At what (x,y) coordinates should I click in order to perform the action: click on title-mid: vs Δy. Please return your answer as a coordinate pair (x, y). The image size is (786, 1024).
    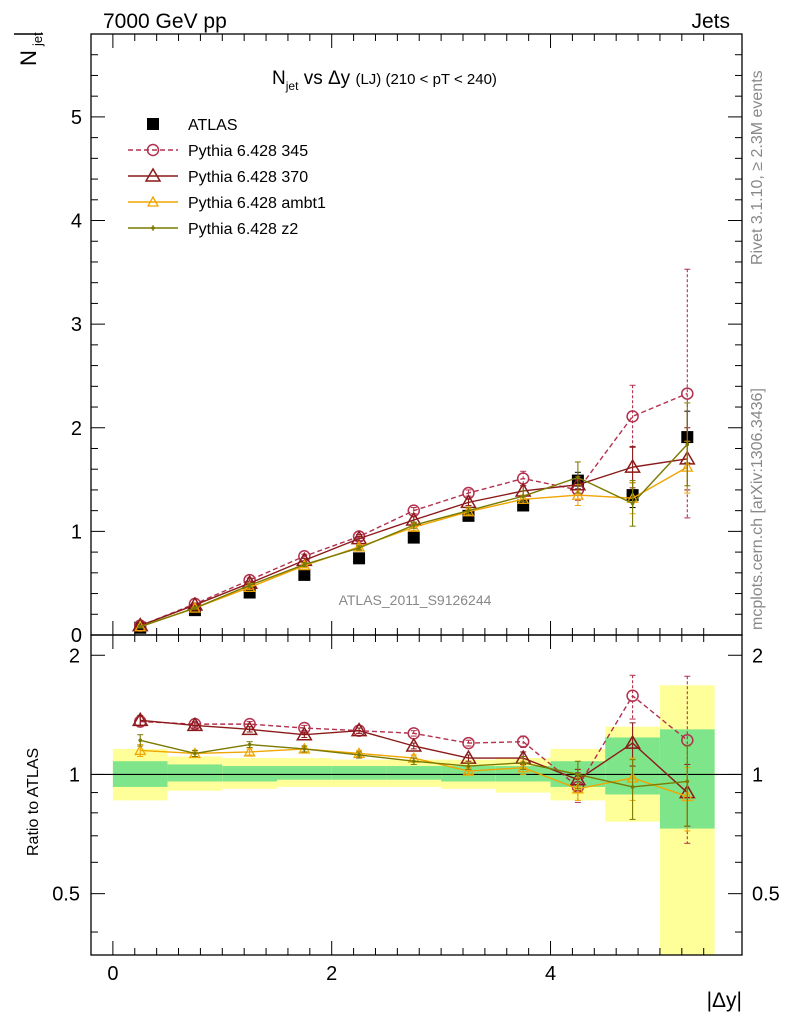
    Looking at the image, I should click on (326, 78).